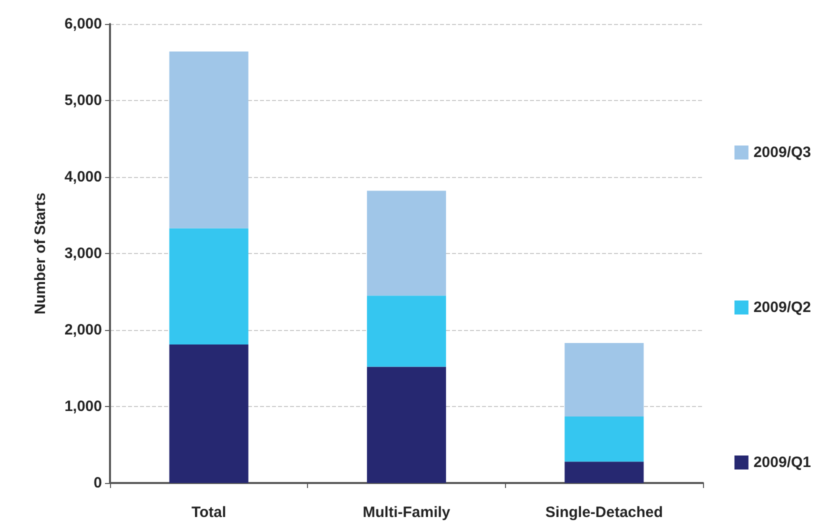 The image size is (826, 523). What do you see at coordinates (83, 330) in the screenshot?
I see `y-tick-label: 2,000` at bounding box center [83, 330].